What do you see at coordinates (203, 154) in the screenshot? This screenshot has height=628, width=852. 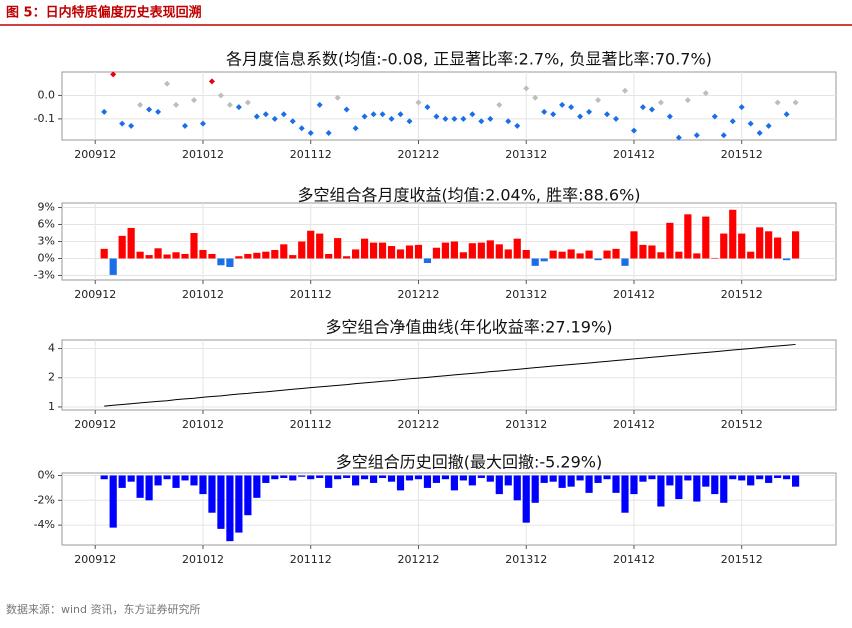 I see `x-tick-label: 201012` at bounding box center [203, 154].